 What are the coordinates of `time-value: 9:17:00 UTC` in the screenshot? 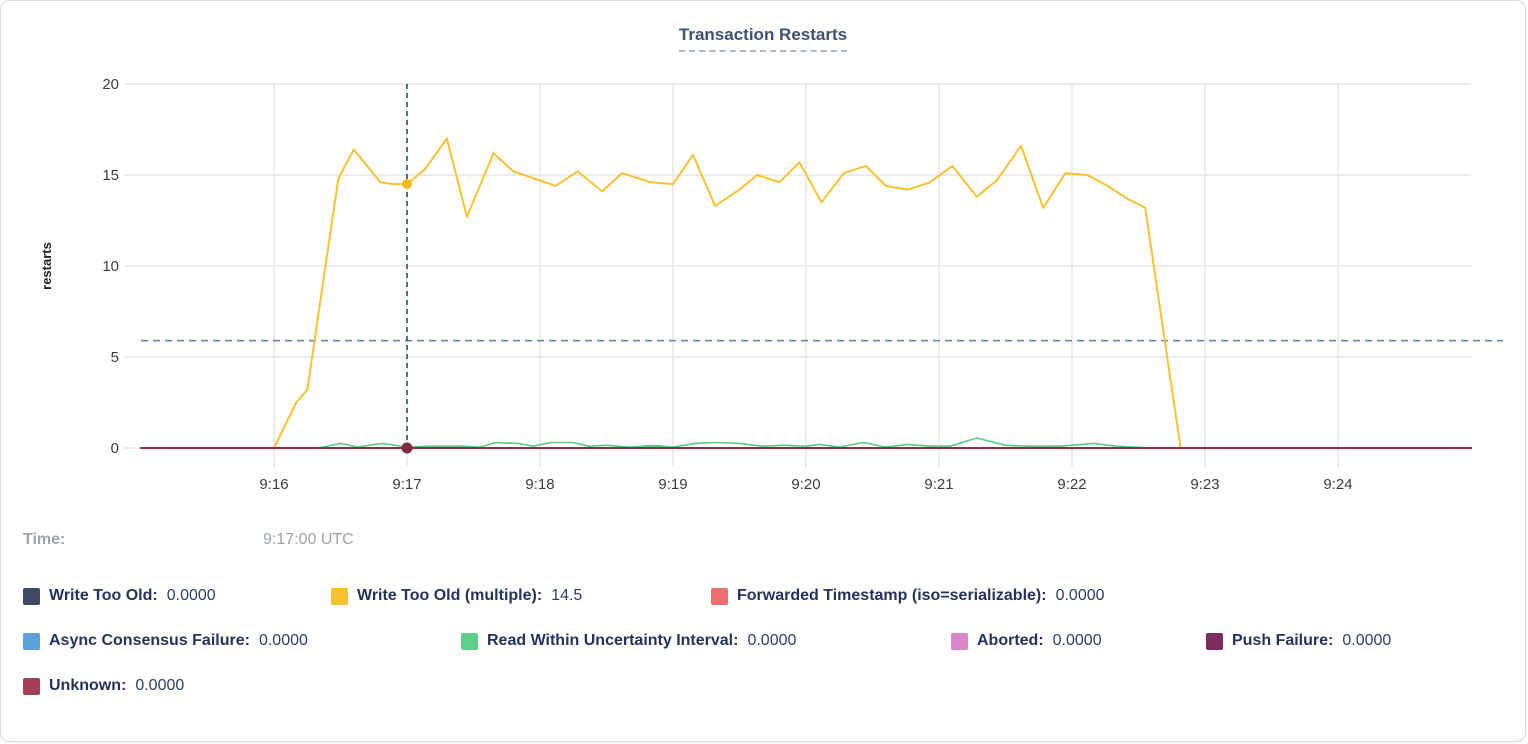 It's located at (308, 539).